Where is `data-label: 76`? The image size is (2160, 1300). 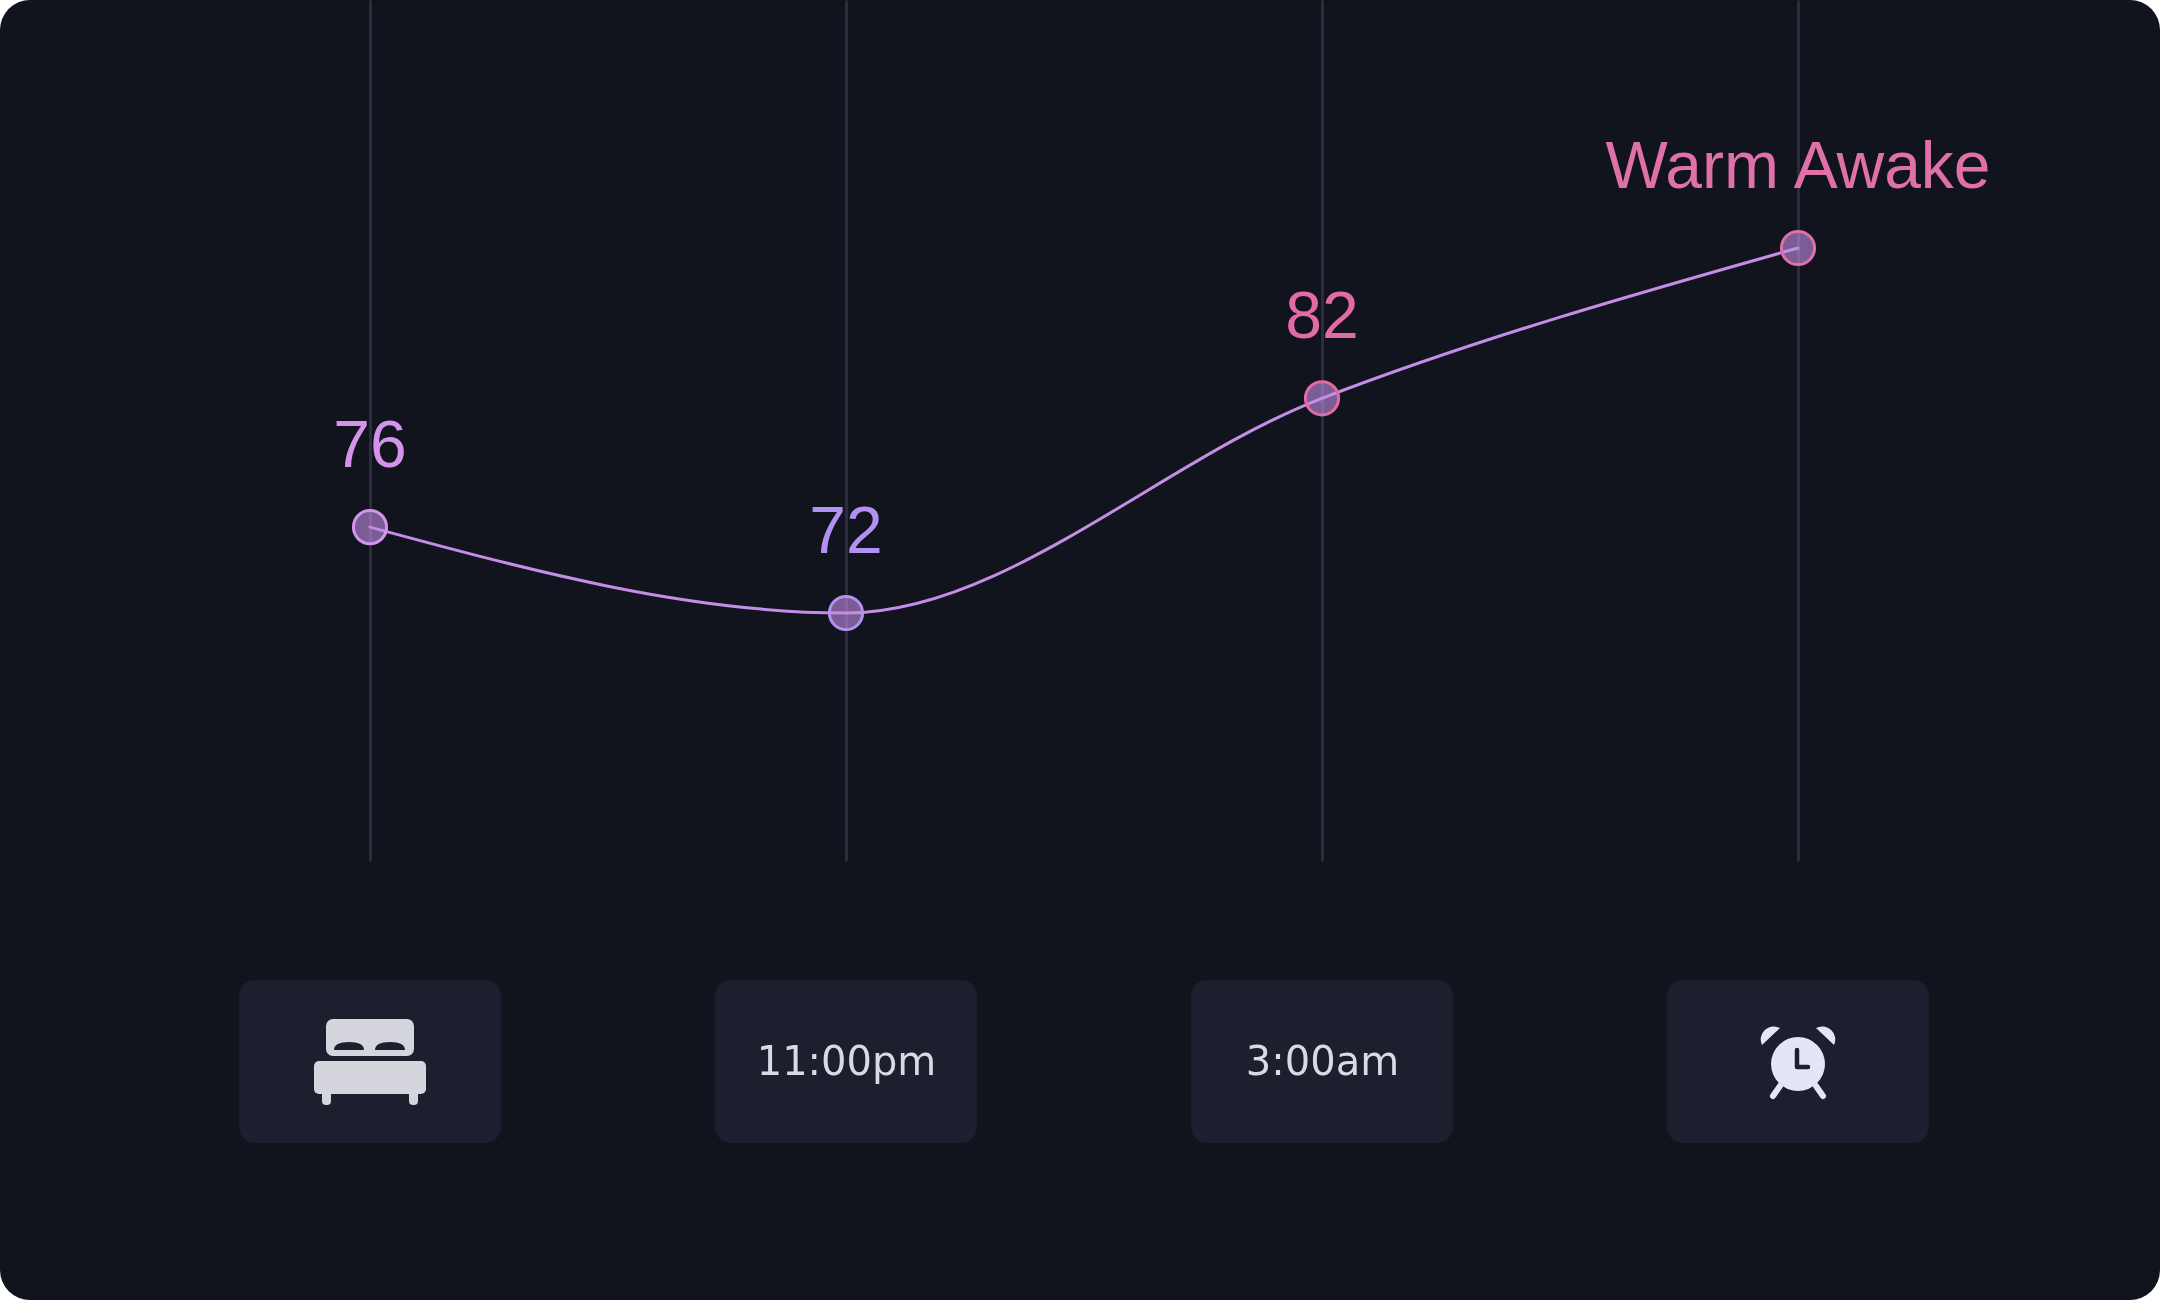 data-label: 76 is located at coordinates (370, 444).